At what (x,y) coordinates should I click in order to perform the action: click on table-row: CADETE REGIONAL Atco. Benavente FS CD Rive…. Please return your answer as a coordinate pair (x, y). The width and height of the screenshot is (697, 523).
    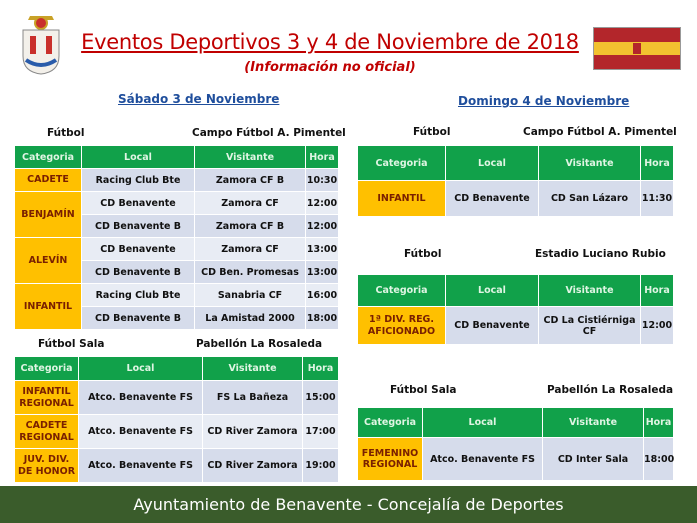
    Looking at the image, I should click on (176, 431).